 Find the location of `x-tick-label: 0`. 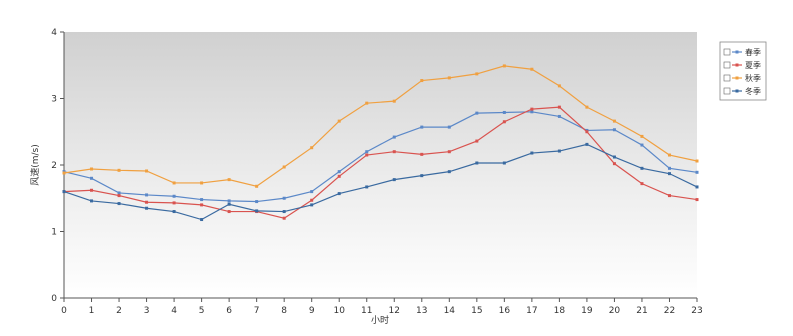

x-tick-label: 0 is located at coordinates (64, 311).